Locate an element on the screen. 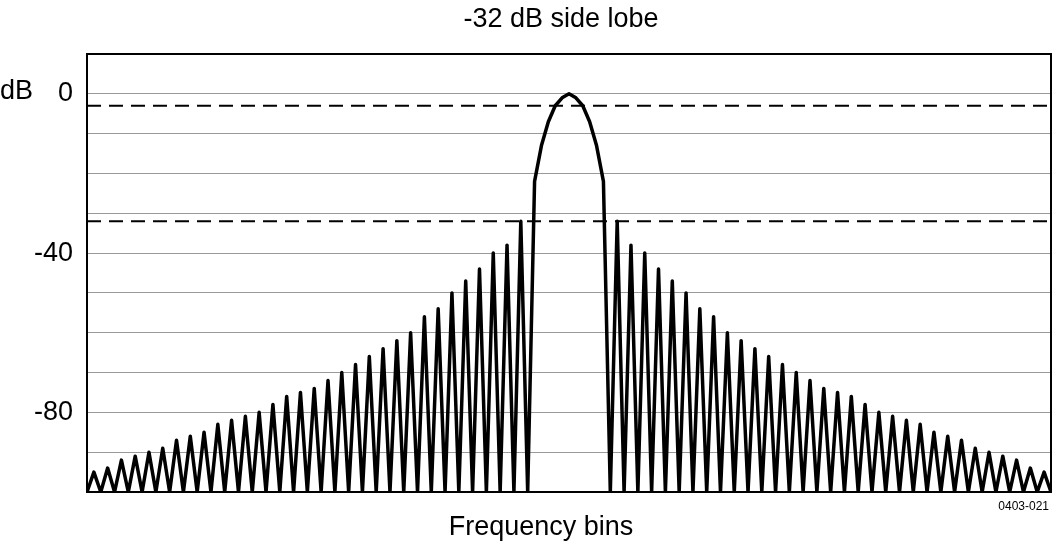 This screenshot has width=1054, height=552. y-tick-label: -40 is located at coordinates (53, 251).